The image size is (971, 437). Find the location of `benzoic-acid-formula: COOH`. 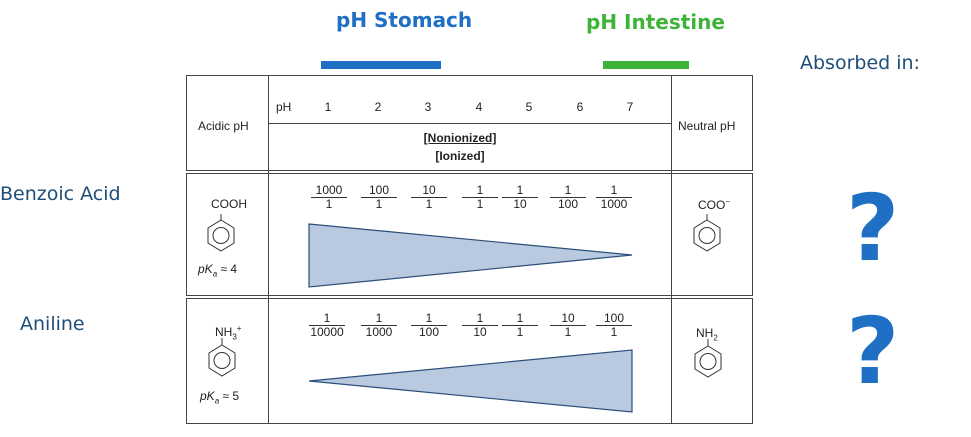

benzoic-acid-formula: COOH is located at coordinates (229, 204).